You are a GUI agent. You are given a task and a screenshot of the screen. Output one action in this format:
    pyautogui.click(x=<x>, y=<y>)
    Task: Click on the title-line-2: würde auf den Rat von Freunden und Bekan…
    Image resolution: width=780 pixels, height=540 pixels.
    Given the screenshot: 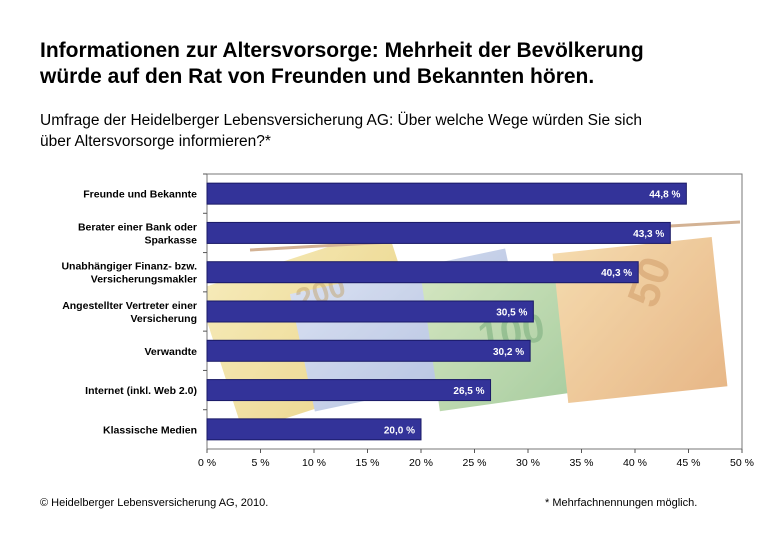 What is the action you would take?
    pyautogui.click(x=317, y=76)
    